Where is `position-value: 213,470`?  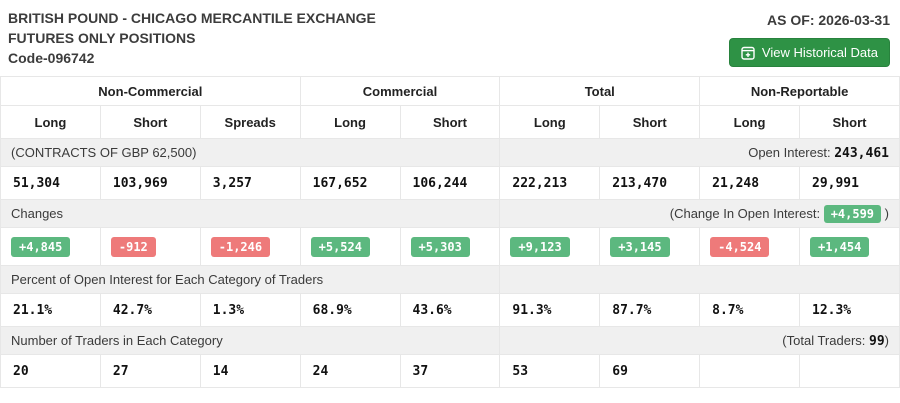
position-value: 213,470 is located at coordinates (650, 183).